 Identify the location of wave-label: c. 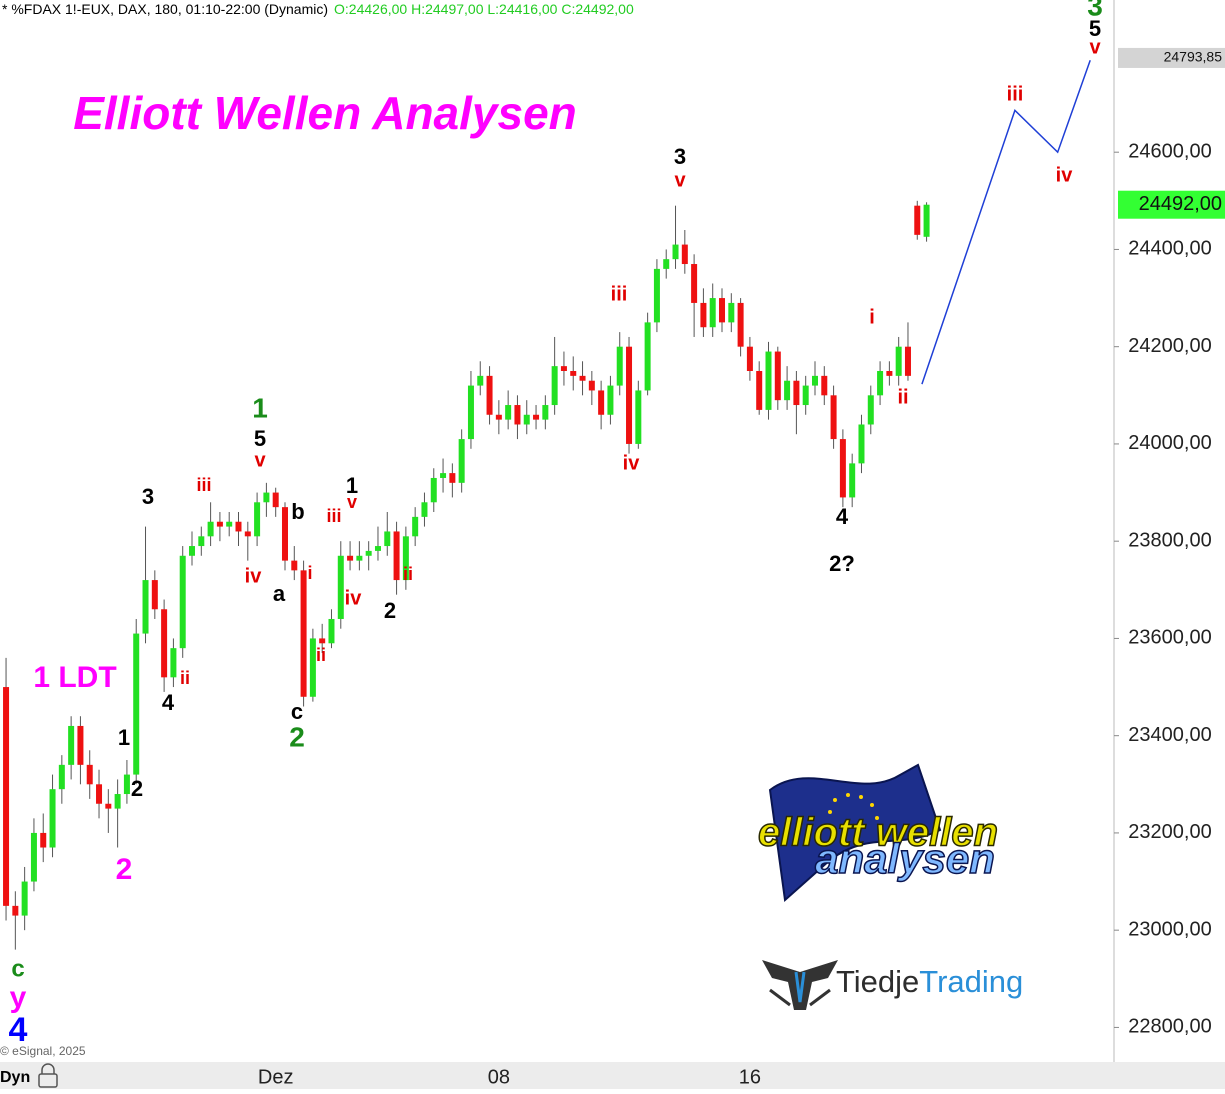
(17, 968).